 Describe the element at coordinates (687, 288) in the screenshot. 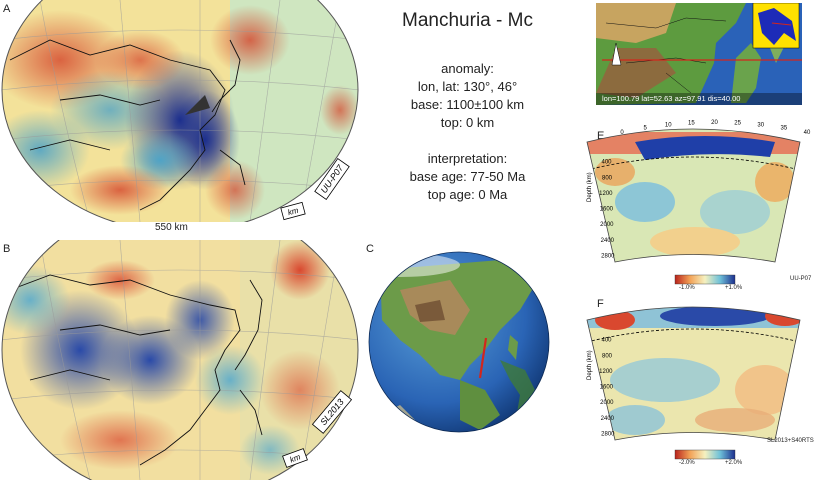

I see `cbar-min-e: -1.0%` at that location.